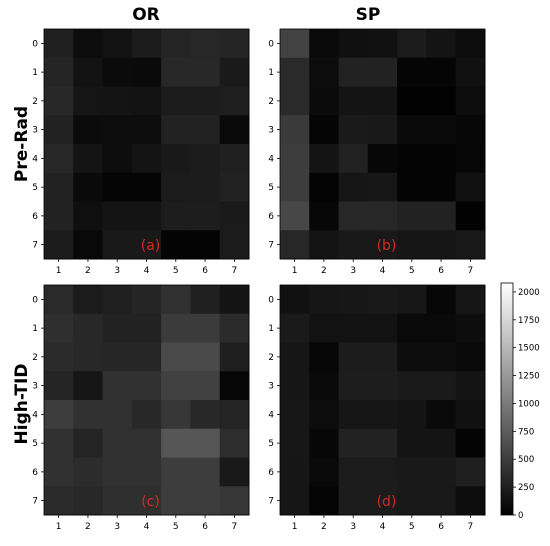  Describe the element at coordinates (35, 473) in the screenshot. I see `y-tick-label: 6` at that location.